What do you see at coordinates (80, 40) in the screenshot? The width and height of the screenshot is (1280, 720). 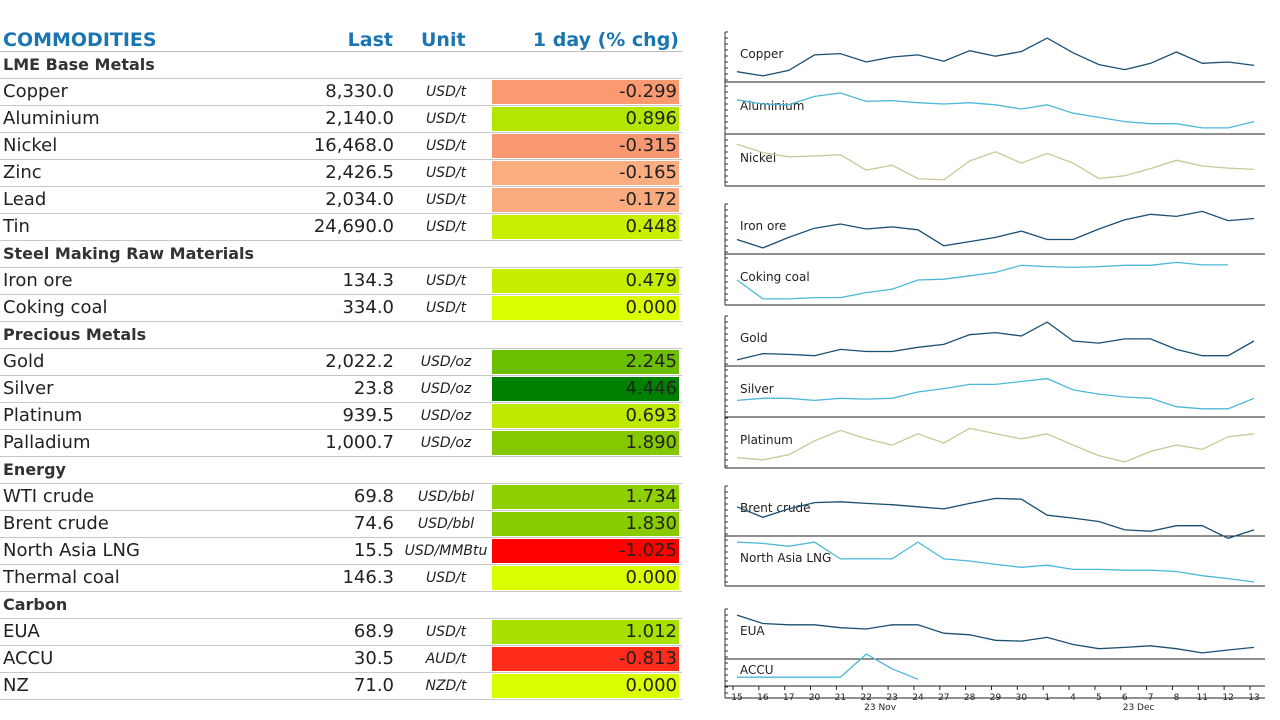 I see `header-commodities: COMMODITIES` at bounding box center [80, 40].